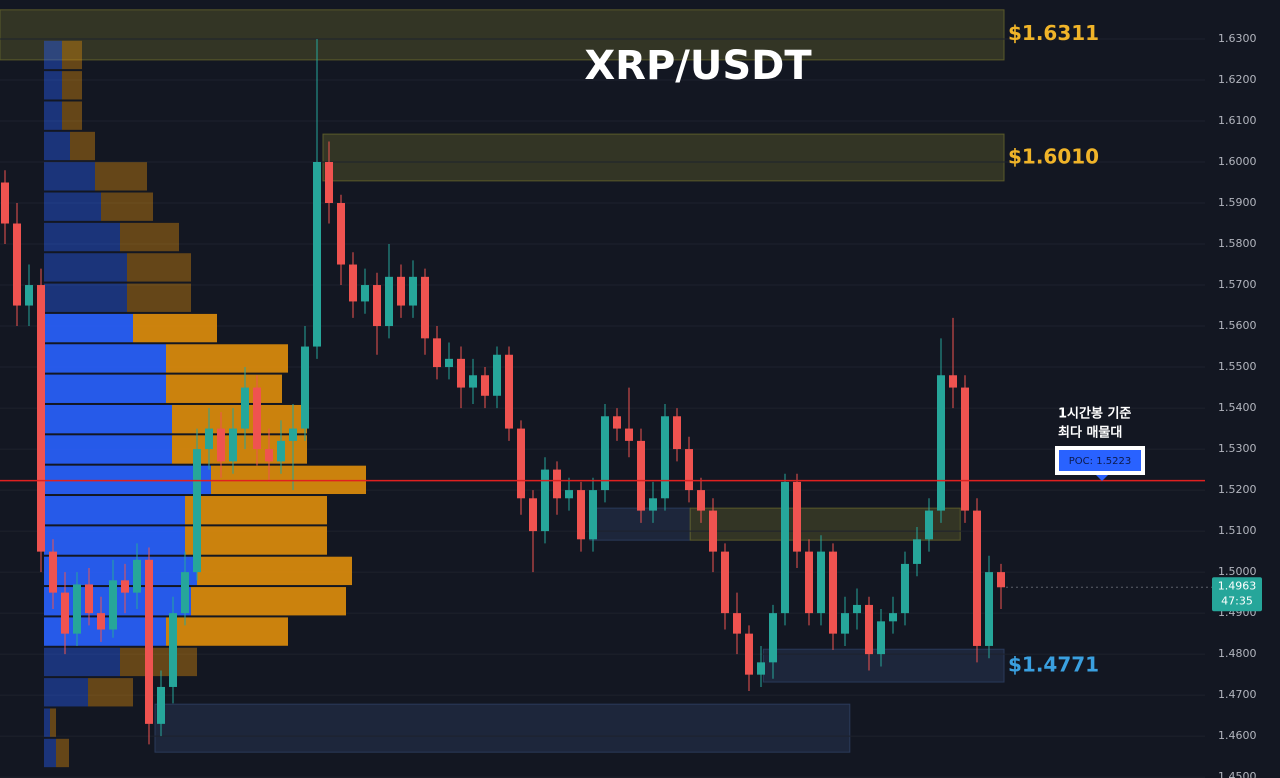 Image resolution: width=1280 pixels, height=778 pixels. Describe the element at coordinates (698, 66) in the screenshot. I see `chart-title: XRP/USDT` at that location.